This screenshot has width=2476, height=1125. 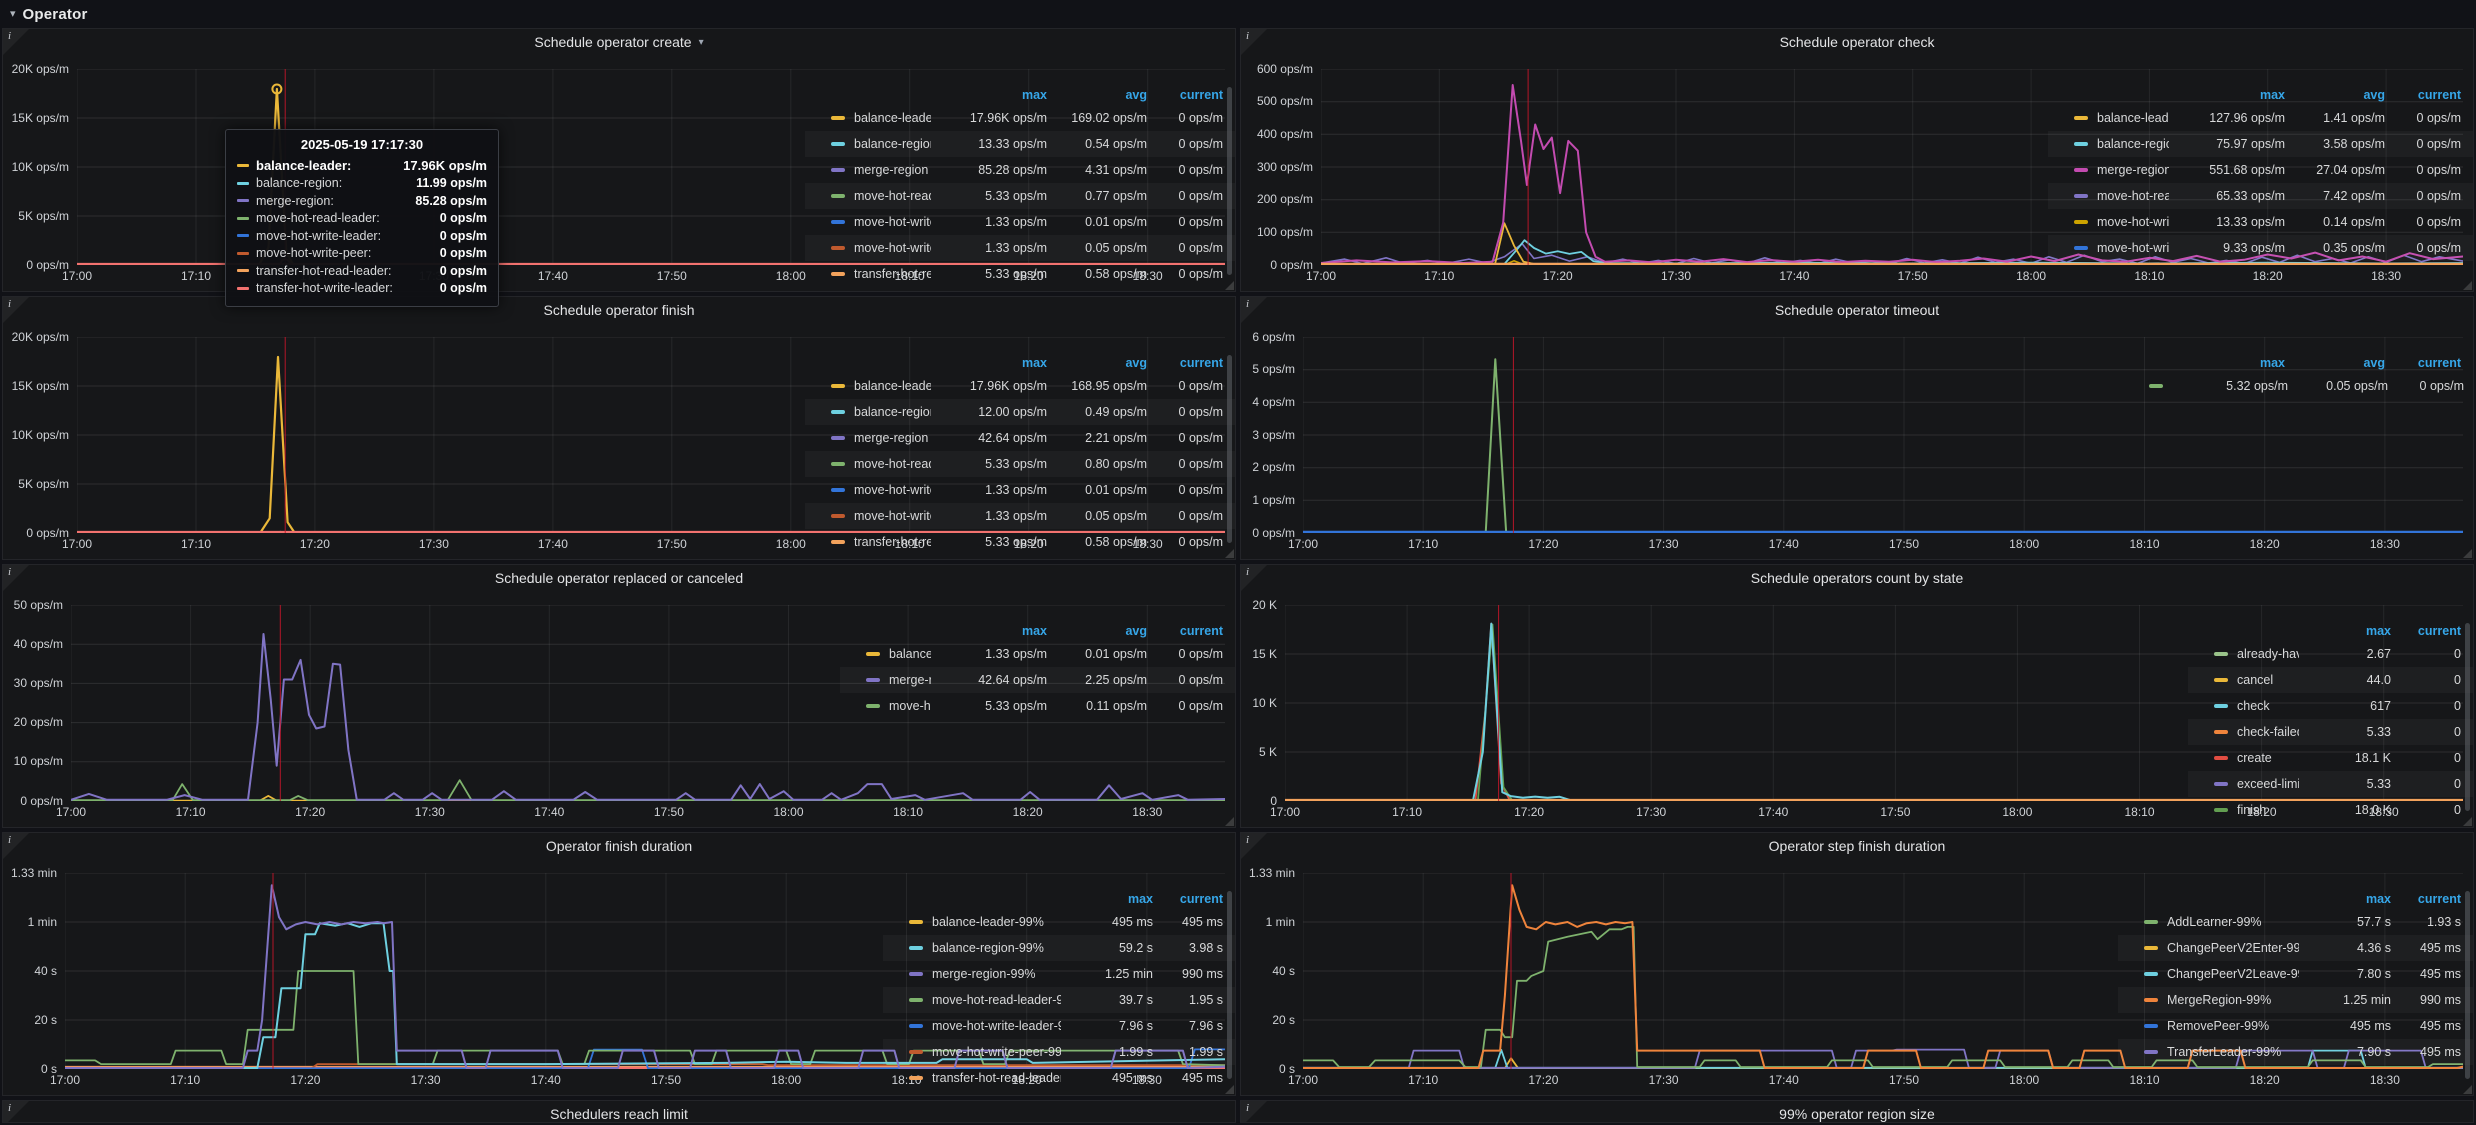 What do you see at coordinates (1020, 170) in the screenshot?
I see `legend-series-row: merge-region 85.28 ops/m 4.31 ops/m 0 ops/m` at bounding box center [1020, 170].